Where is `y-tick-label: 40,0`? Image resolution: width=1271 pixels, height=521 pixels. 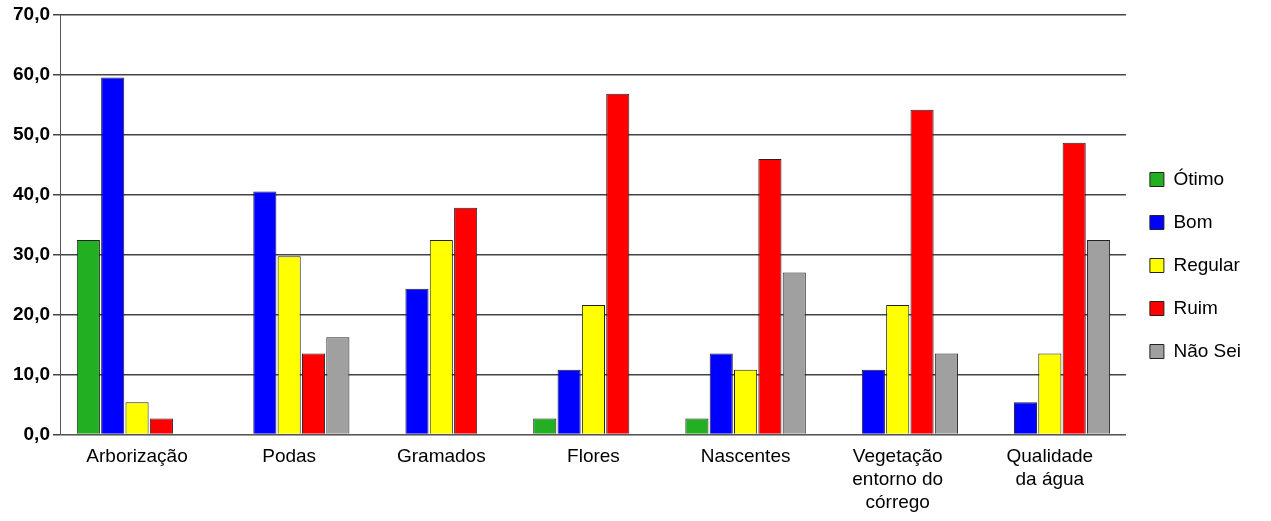 y-tick-label: 40,0 is located at coordinates (31, 193).